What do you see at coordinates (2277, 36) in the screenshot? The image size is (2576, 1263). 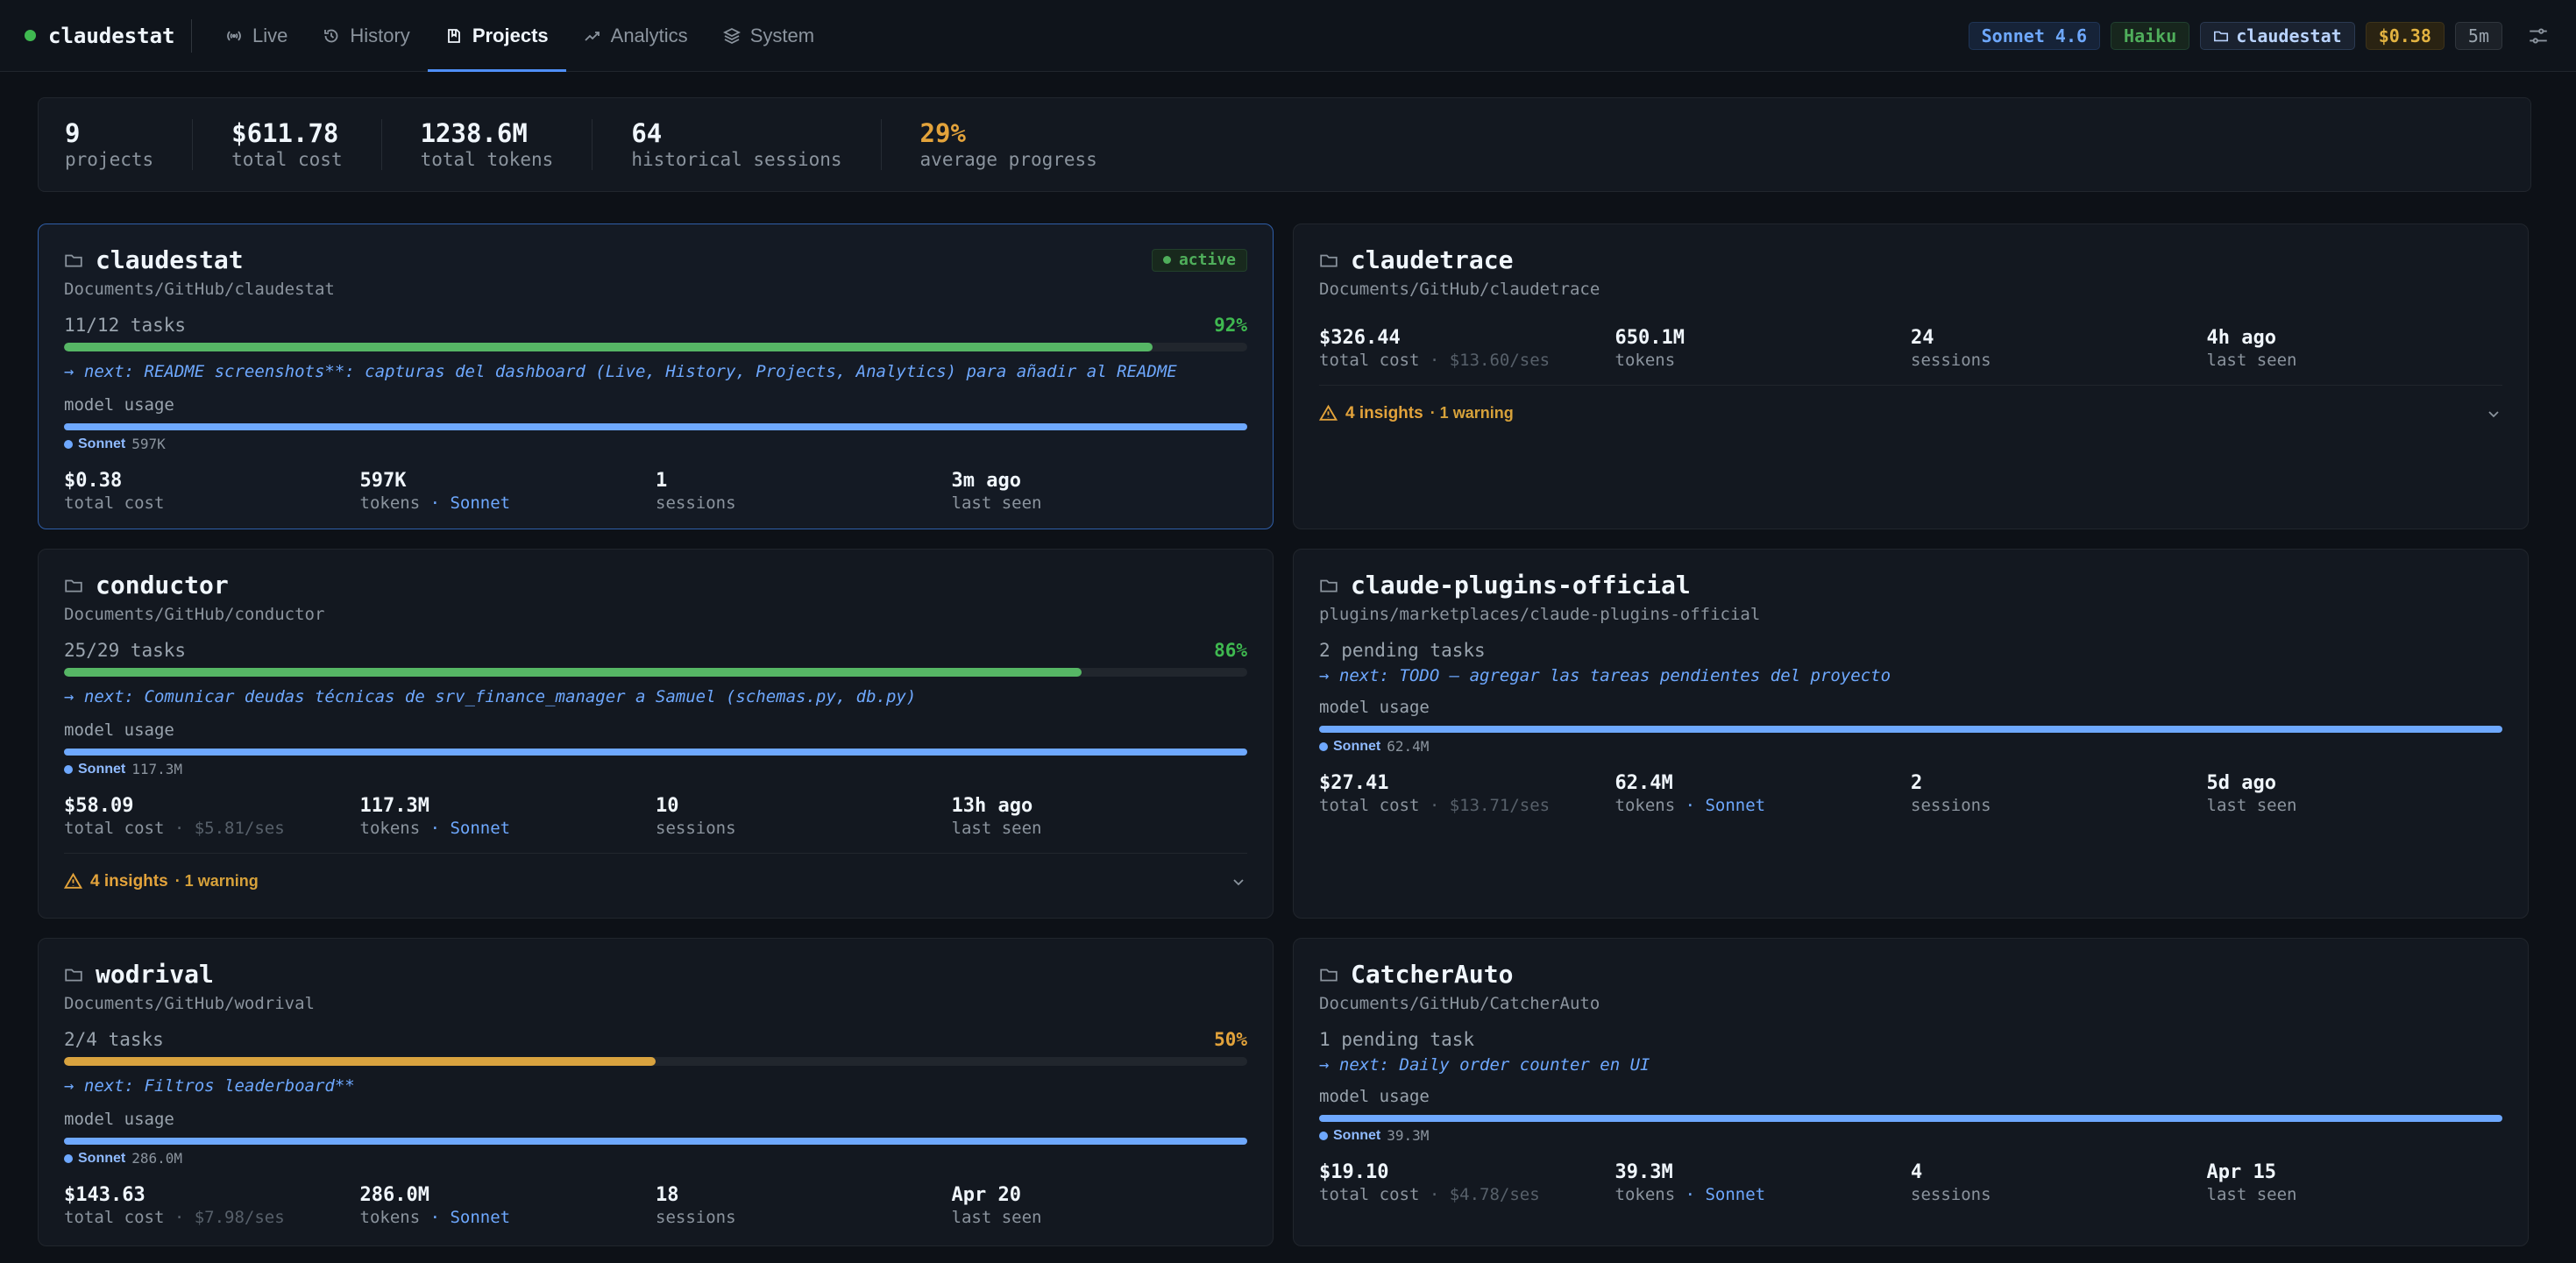 I see `project-pill: claudestat` at bounding box center [2277, 36].